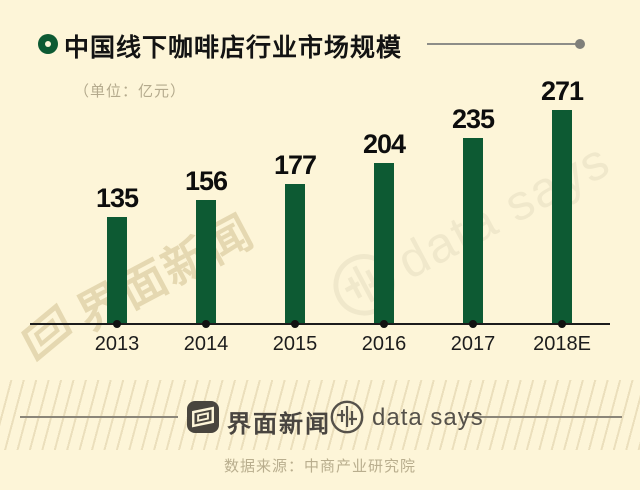 This screenshot has width=640, height=490. What do you see at coordinates (473, 344) in the screenshot?
I see `x-tick-label-2017: 2017` at bounding box center [473, 344].